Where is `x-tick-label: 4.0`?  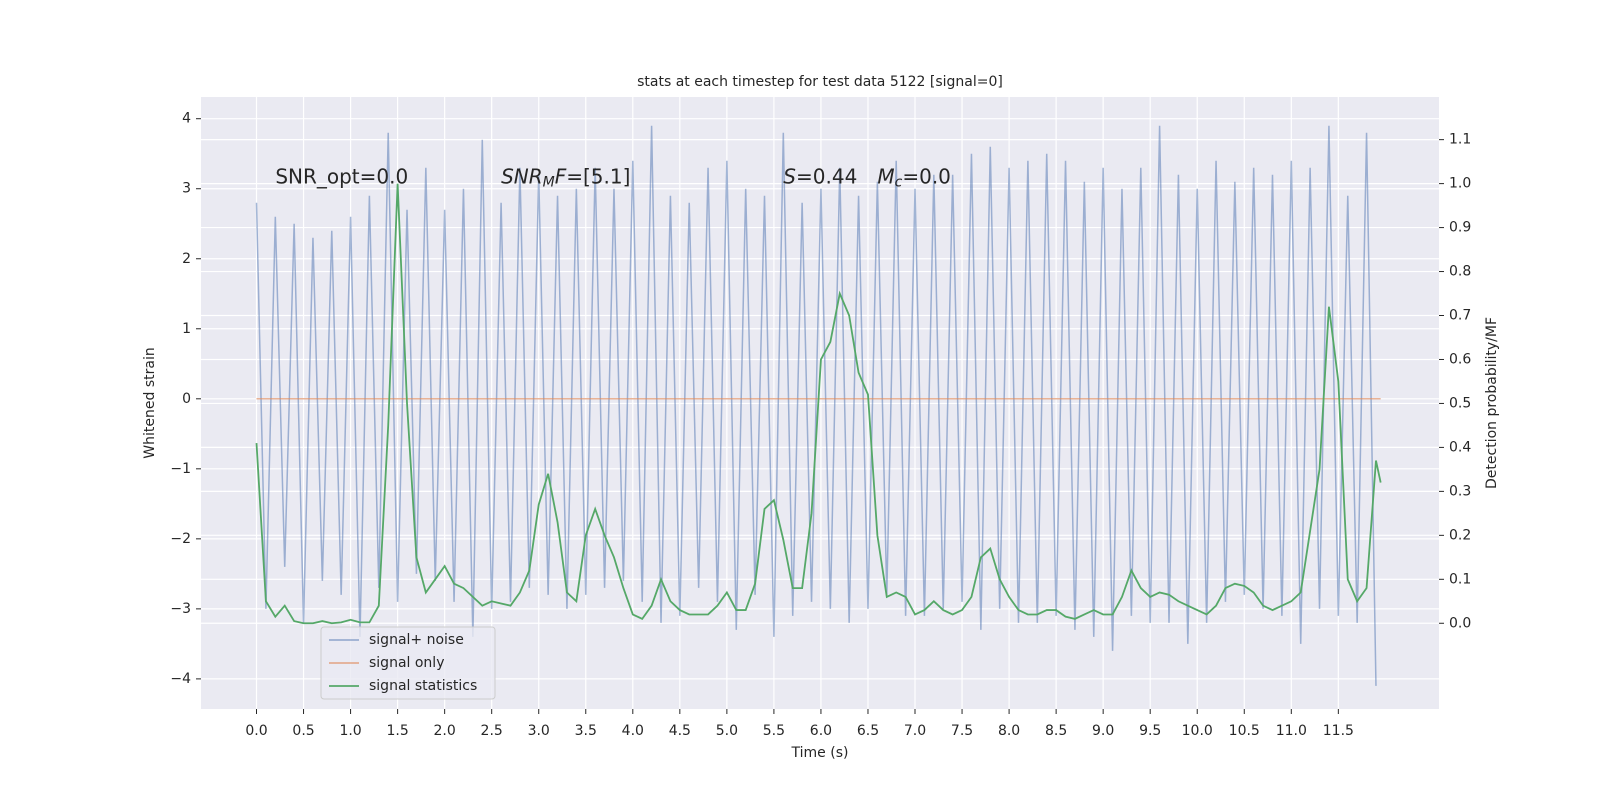 x-tick-label: 4.0 is located at coordinates (633, 731).